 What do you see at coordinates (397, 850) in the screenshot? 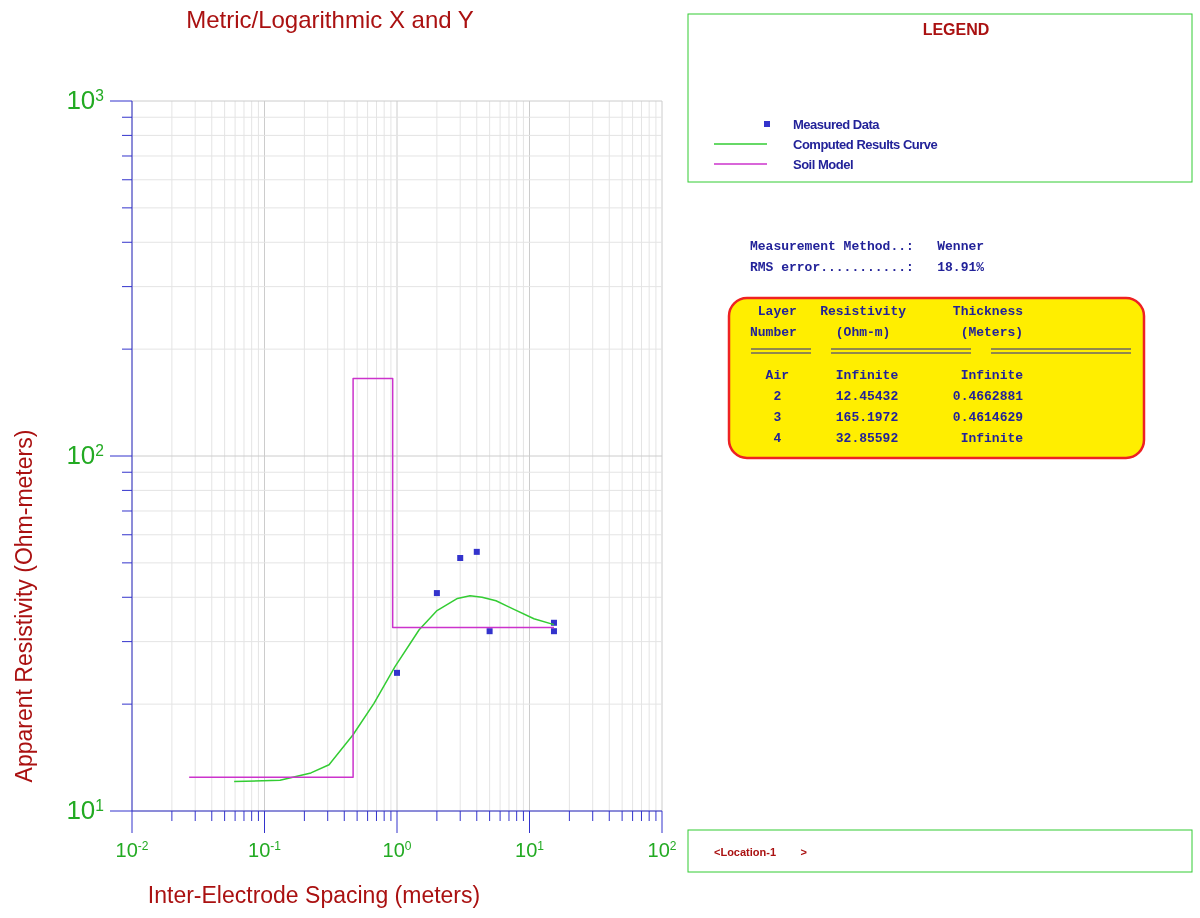
I see `x-tick-label: 10$^{0}$` at bounding box center [397, 850].